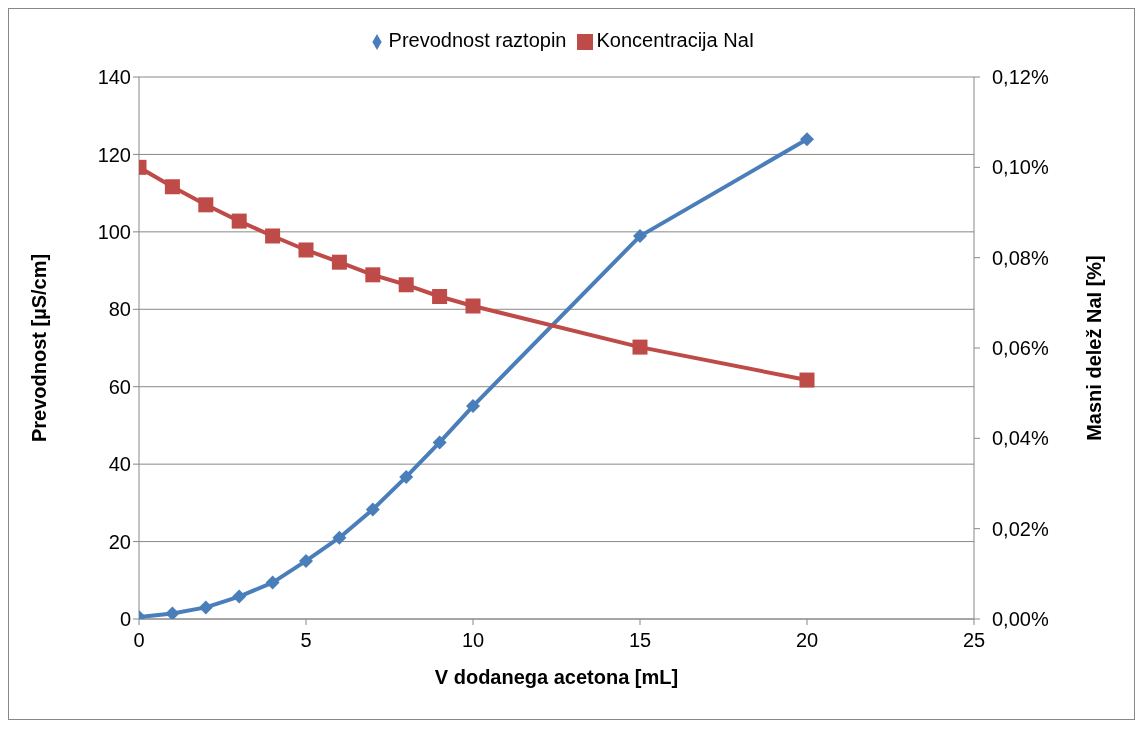 This screenshot has width=1147, height=729. Describe the element at coordinates (119, 541) in the screenshot. I see `y-tick-label: 20` at that location.